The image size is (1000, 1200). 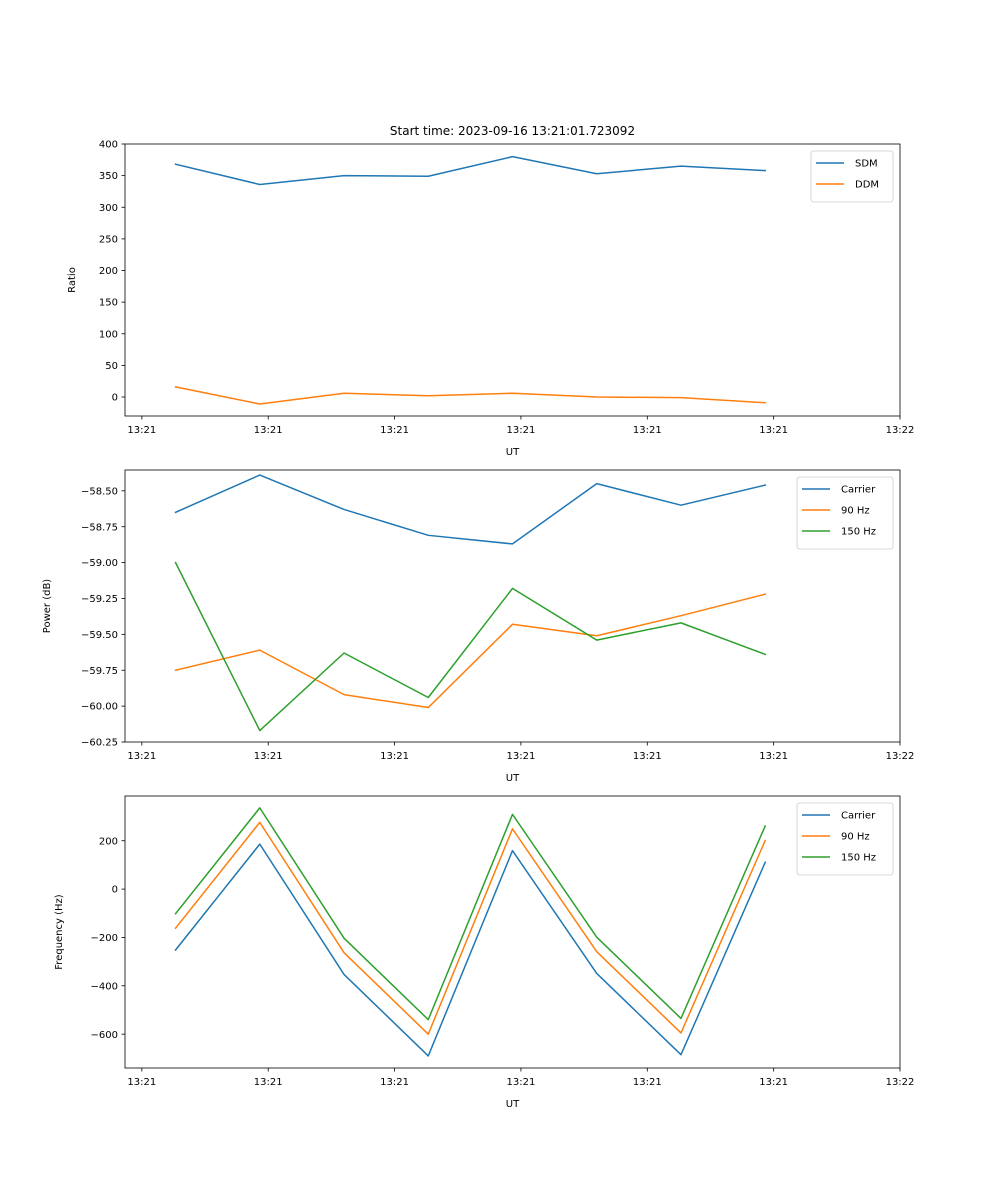 What do you see at coordinates (99, 743) in the screenshot?
I see `y-tick-label: −60.25` at bounding box center [99, 743].